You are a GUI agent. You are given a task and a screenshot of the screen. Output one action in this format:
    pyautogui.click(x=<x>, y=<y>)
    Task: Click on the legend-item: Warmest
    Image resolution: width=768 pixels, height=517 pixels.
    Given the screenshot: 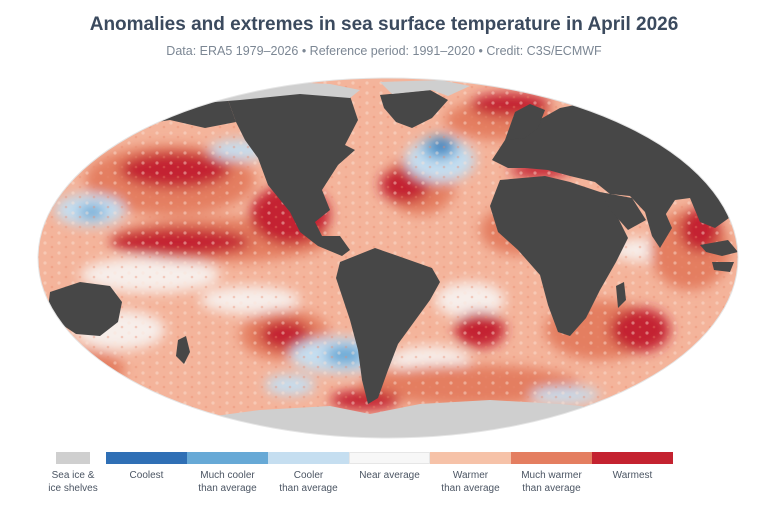 What is the action you would take?
    pyautogui.click(x=632, y=467)
    